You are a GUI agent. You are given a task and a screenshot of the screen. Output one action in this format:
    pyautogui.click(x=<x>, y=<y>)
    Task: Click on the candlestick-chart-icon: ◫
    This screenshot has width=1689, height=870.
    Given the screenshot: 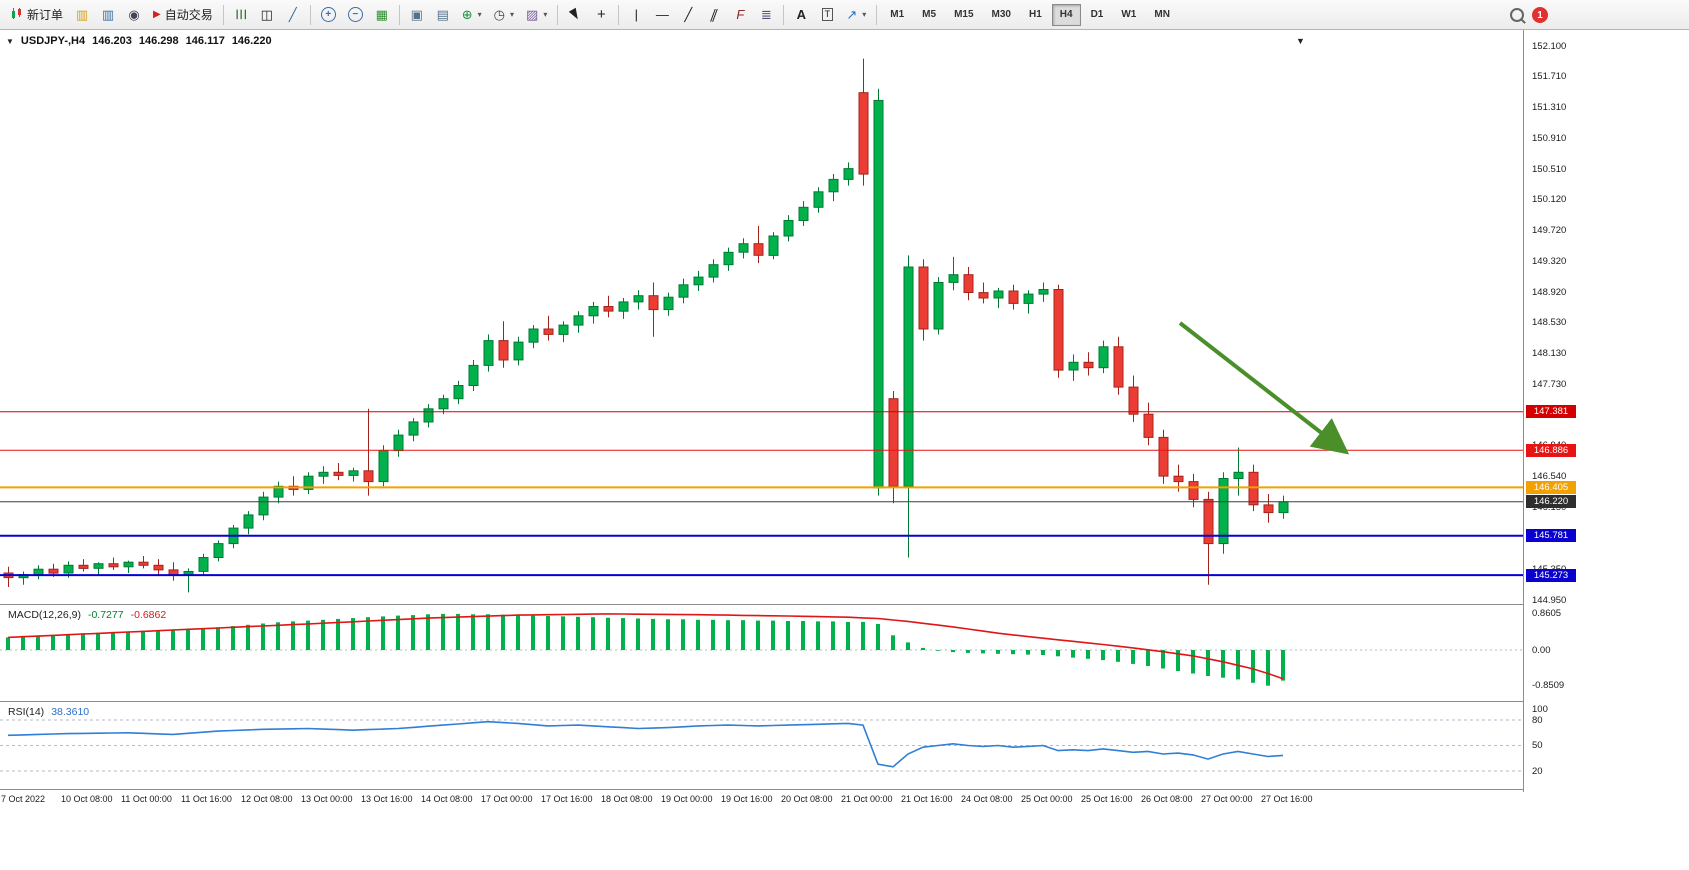 What is the action you would take?
    pyautogui.click(x=266, y=14)
    